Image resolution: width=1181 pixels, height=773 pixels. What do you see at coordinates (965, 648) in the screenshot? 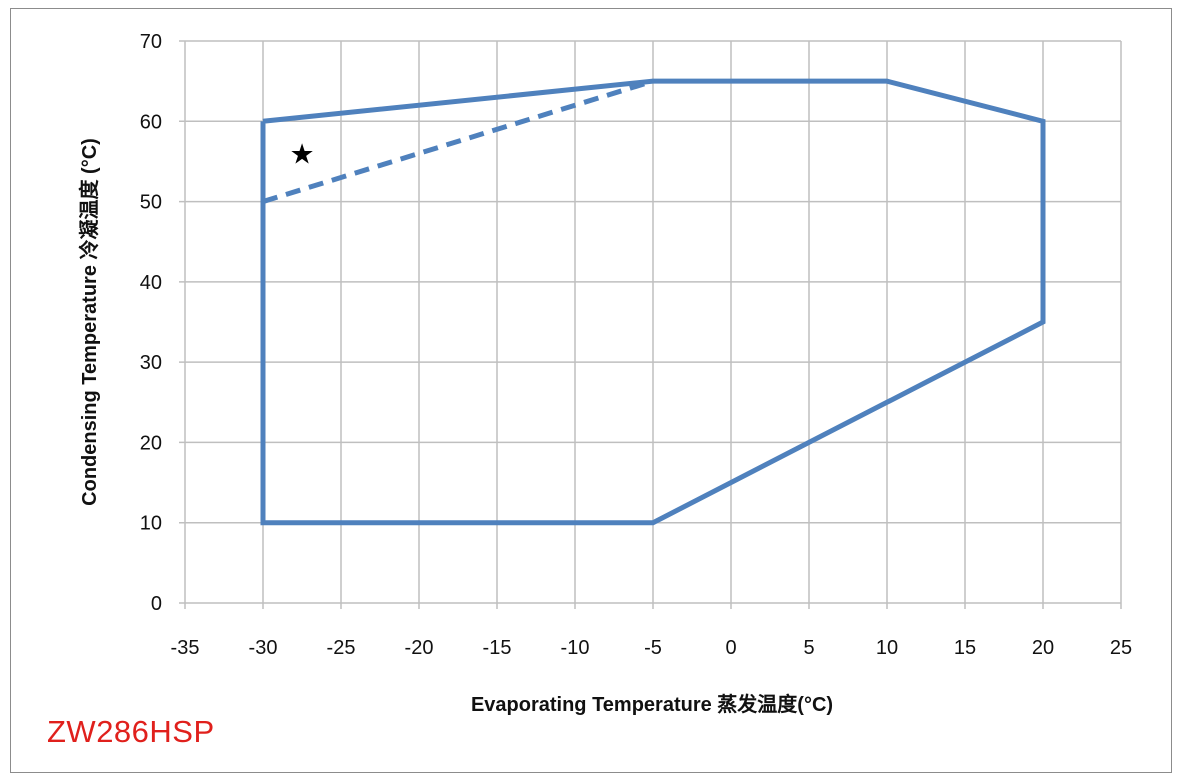
I see `x-tick-label: 15` at bounding box center [965, 648].